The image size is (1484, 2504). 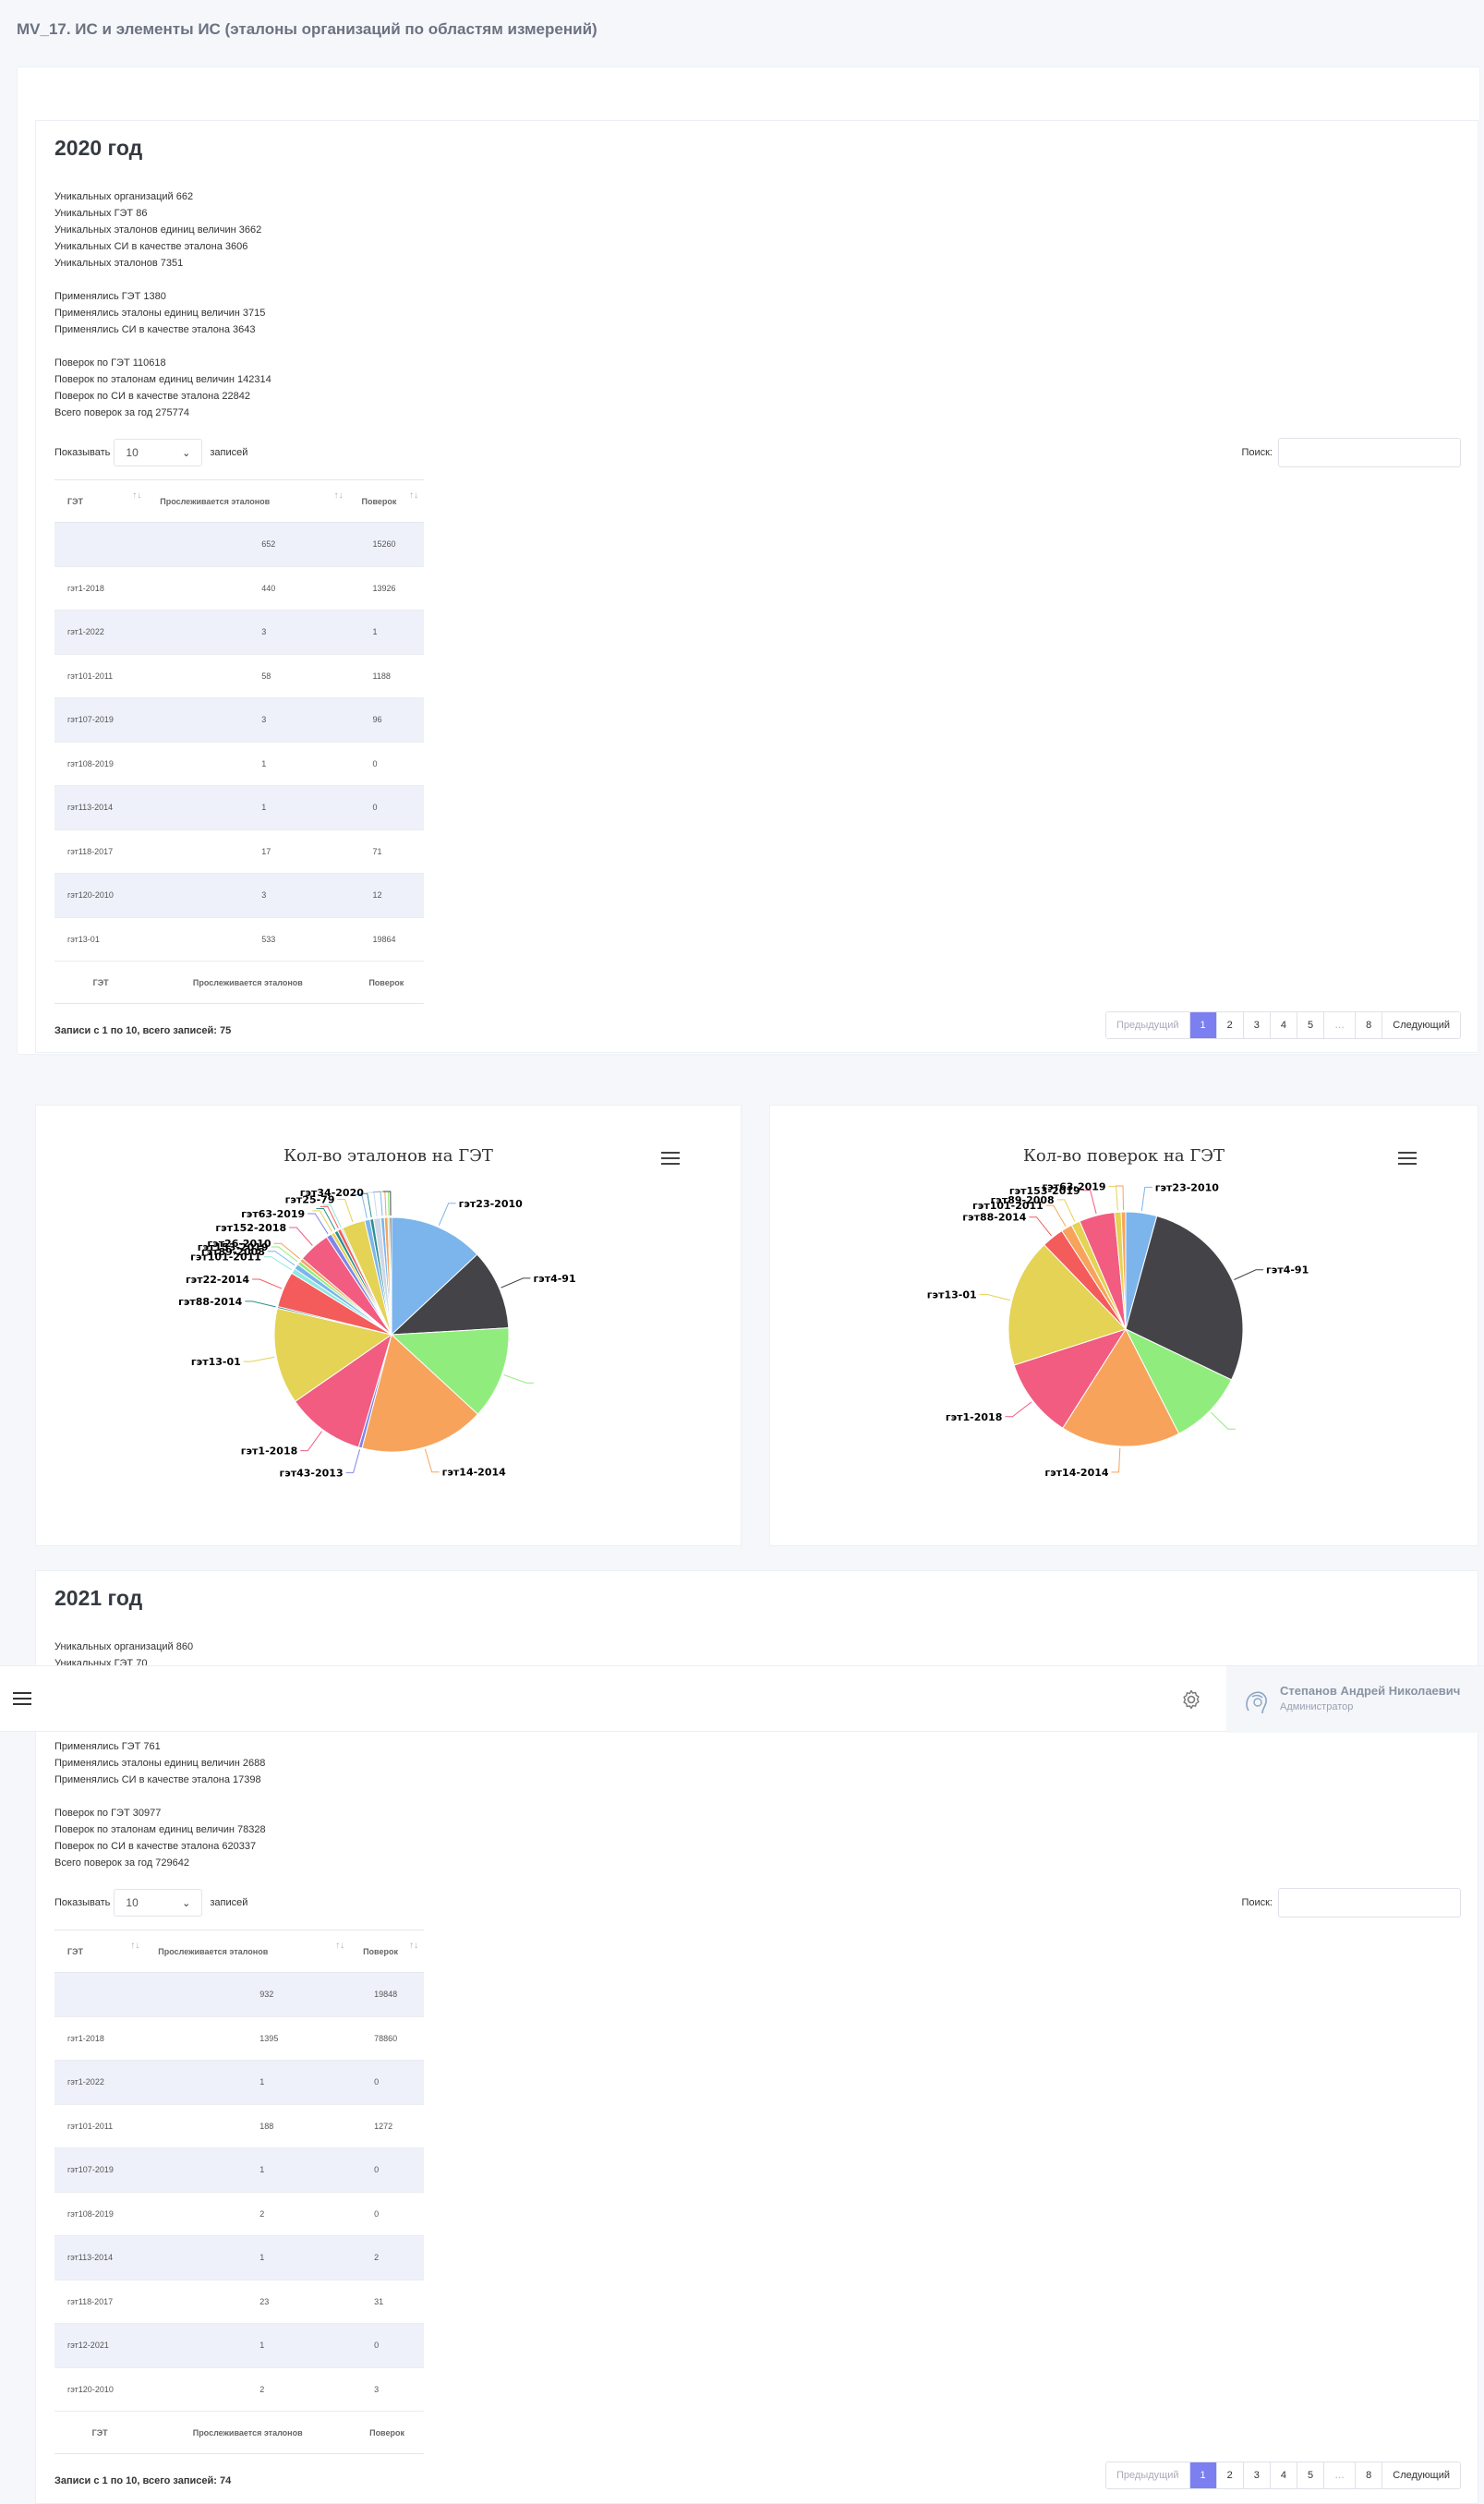 I want to click on table-row: гэт107-2019 1 0, so click(x=239, y=2170).